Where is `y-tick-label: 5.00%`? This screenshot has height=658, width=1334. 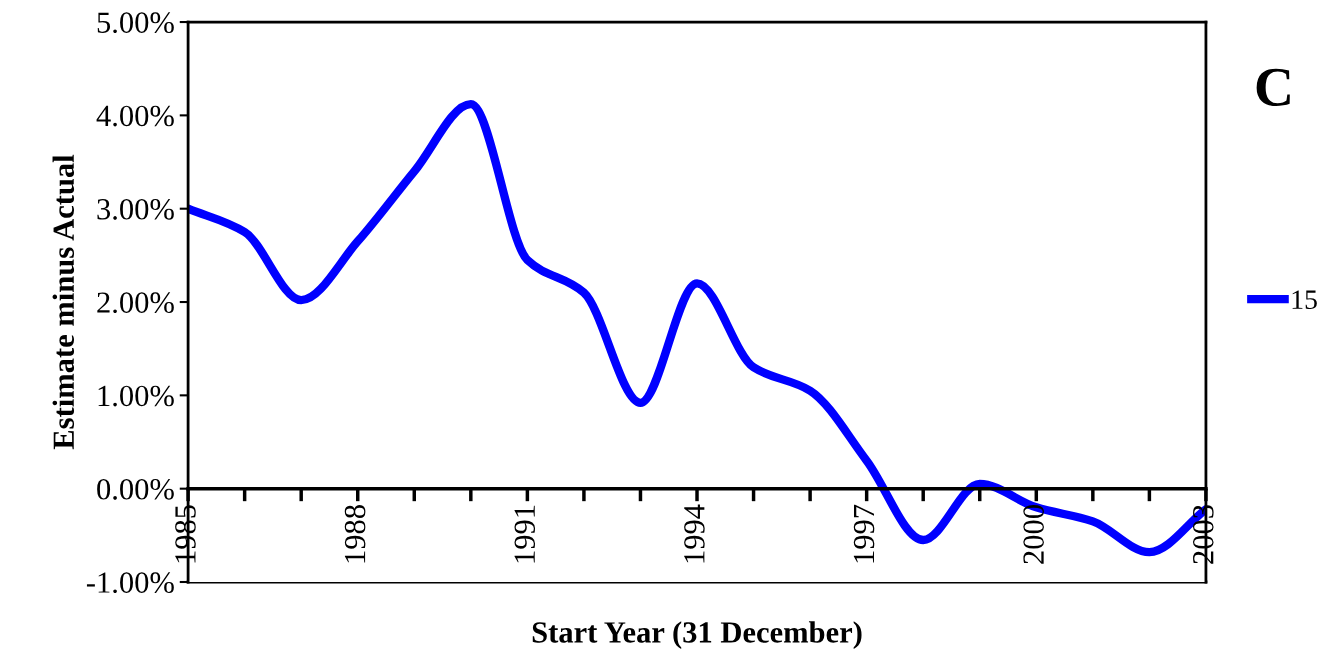
y-tick-label: 5.00% is located at coordinates (135, 23).